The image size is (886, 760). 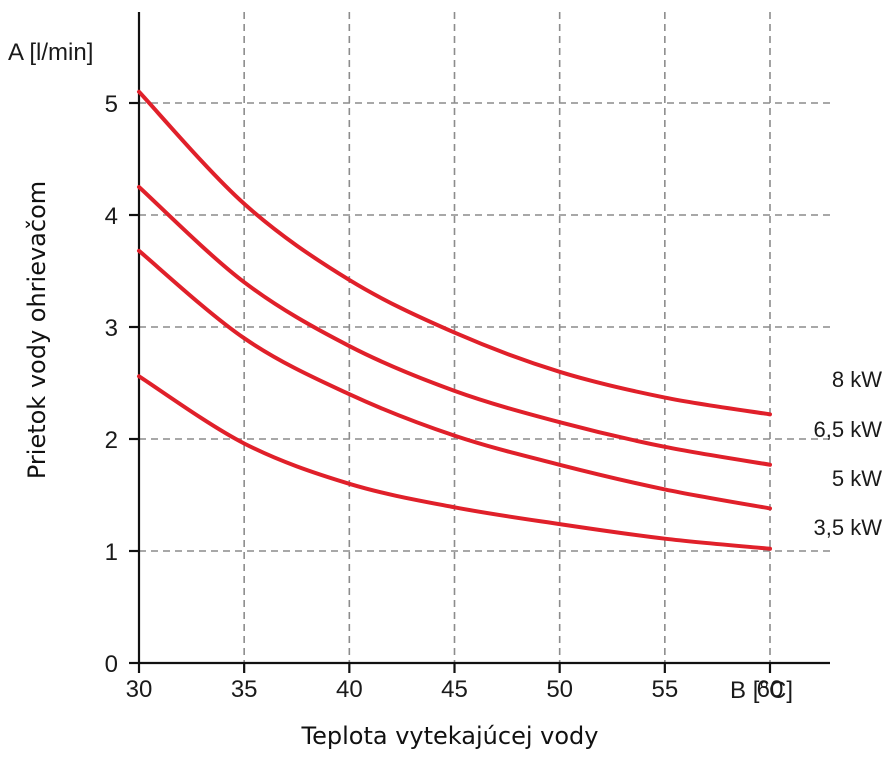 I want to click on series-label-5-kw: 5 kW, so click(x=857, y=478).